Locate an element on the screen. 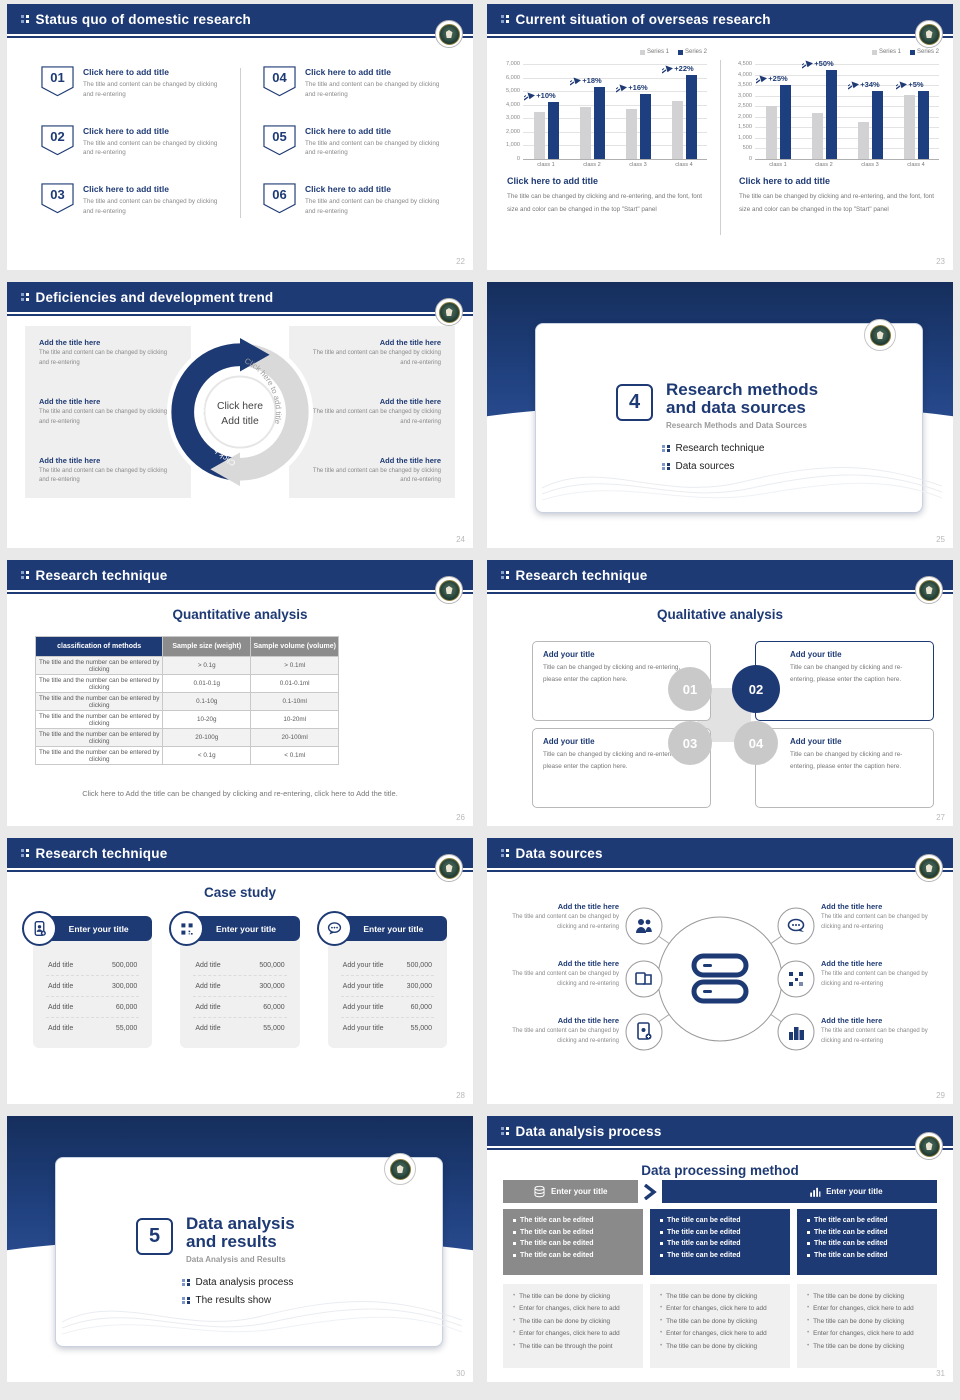 Image resolution: width=960 pixels, height=1400 pixels. section-number: 5 is located at coordinates (154, 1236).